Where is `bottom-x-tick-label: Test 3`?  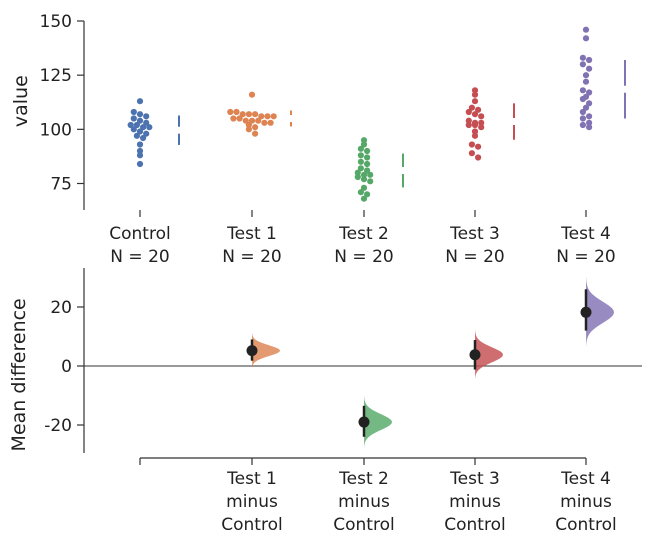 bottom-x-tick-label: Test 3 is located at coordinates (474, 479).